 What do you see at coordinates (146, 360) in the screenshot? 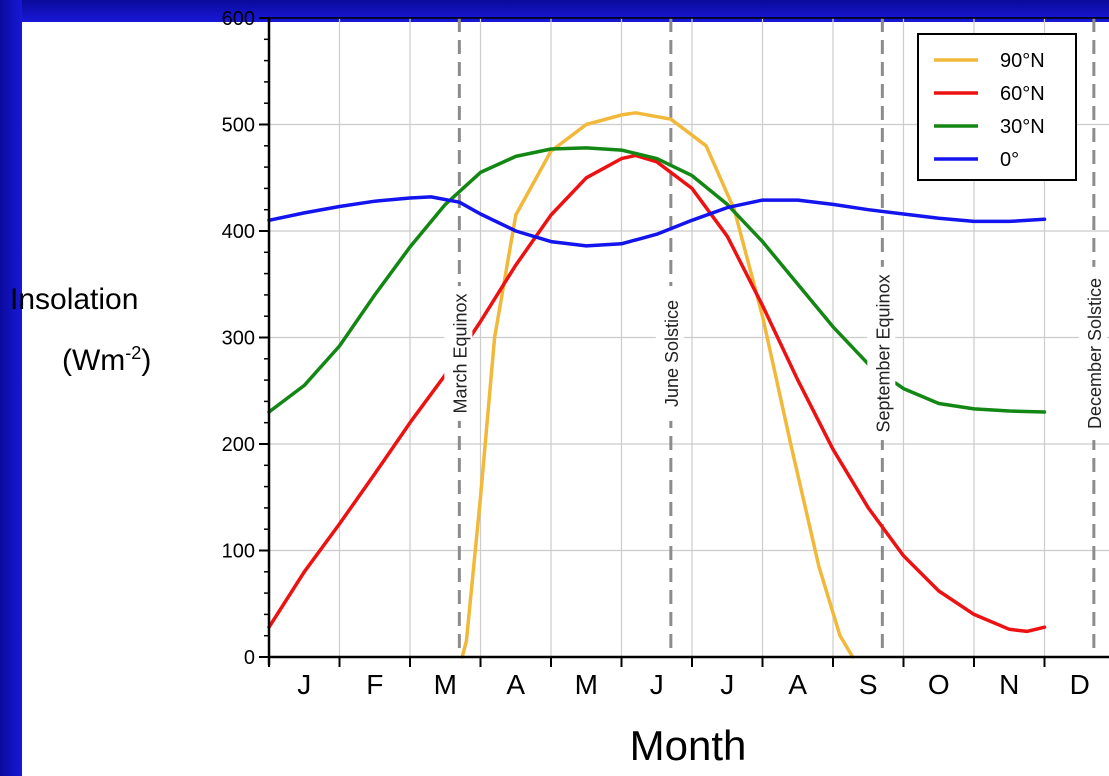
I see `y-axis-unit-close: )` at bounding box center [146, 360].